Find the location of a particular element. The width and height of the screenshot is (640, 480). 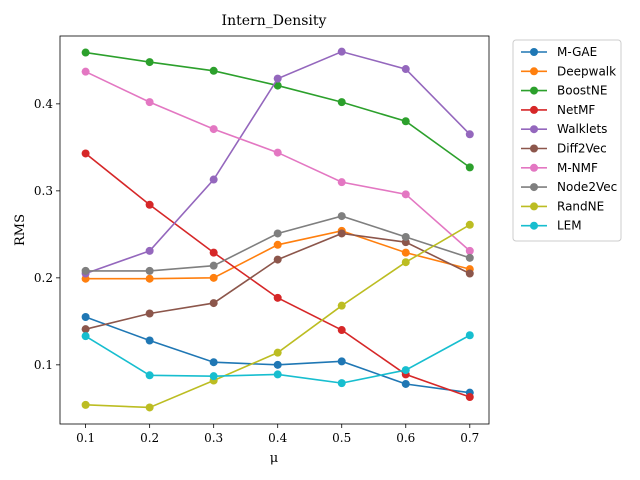

legend-item-node2vec: Node2Vec is located at coordinates (569, 187).